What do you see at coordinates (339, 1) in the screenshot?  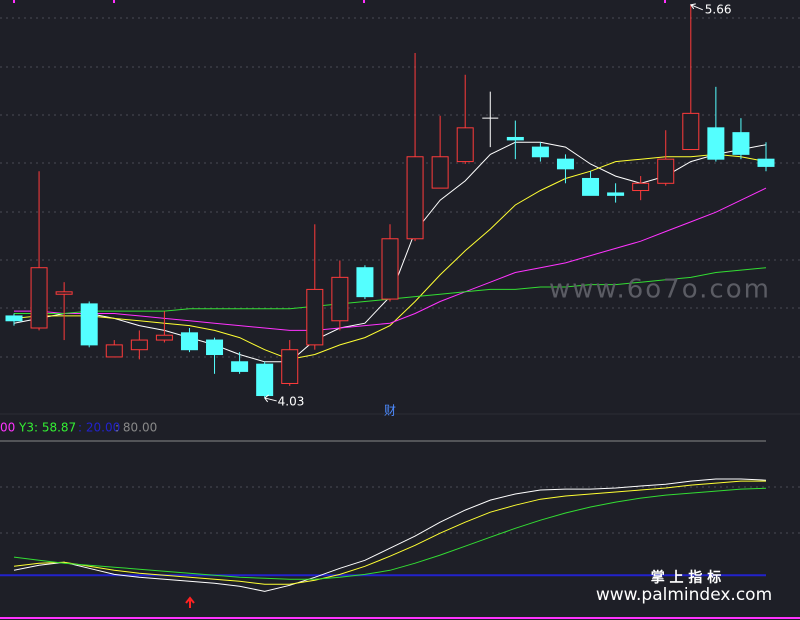 I see `time-dividers` at bounding box center [339, 1].